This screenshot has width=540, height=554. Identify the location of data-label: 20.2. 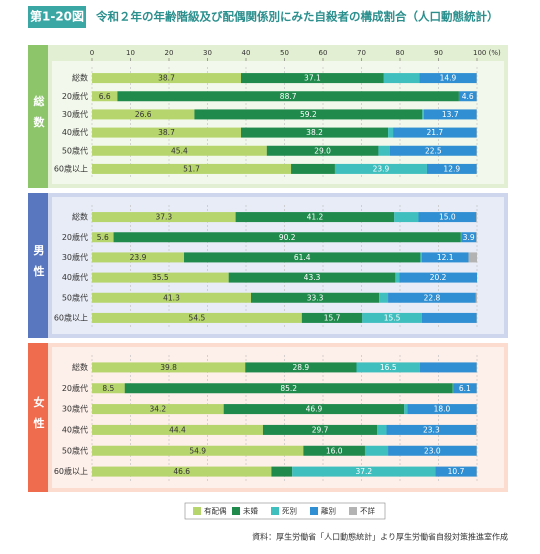
(438, 277).